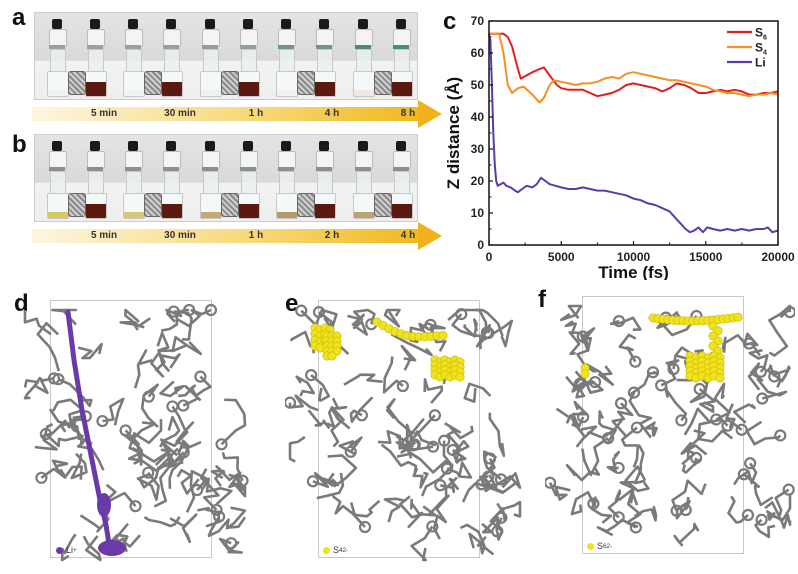  What do you see at coordinates (226, 114) in the screenshot?
I see `arrow-shaft` at bounding box center [226, 114].